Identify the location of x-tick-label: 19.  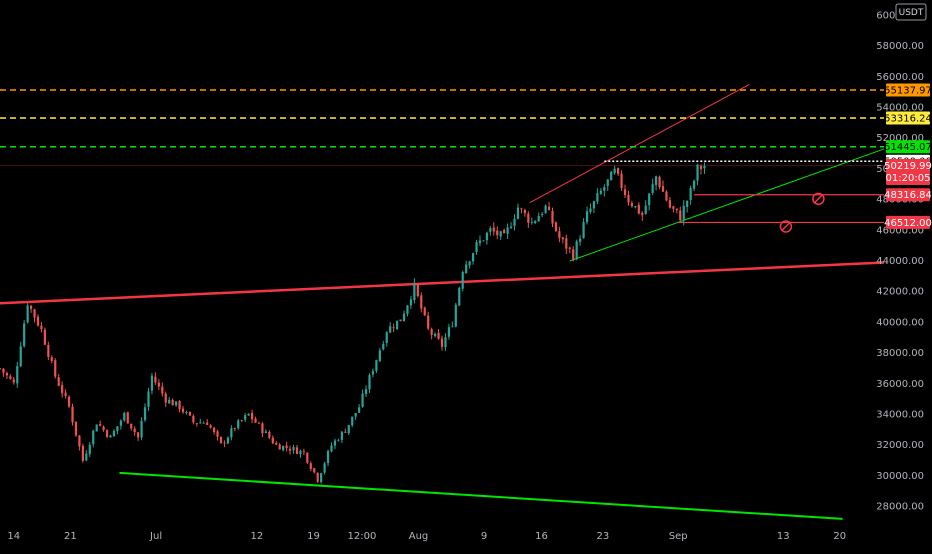
(313, 536).